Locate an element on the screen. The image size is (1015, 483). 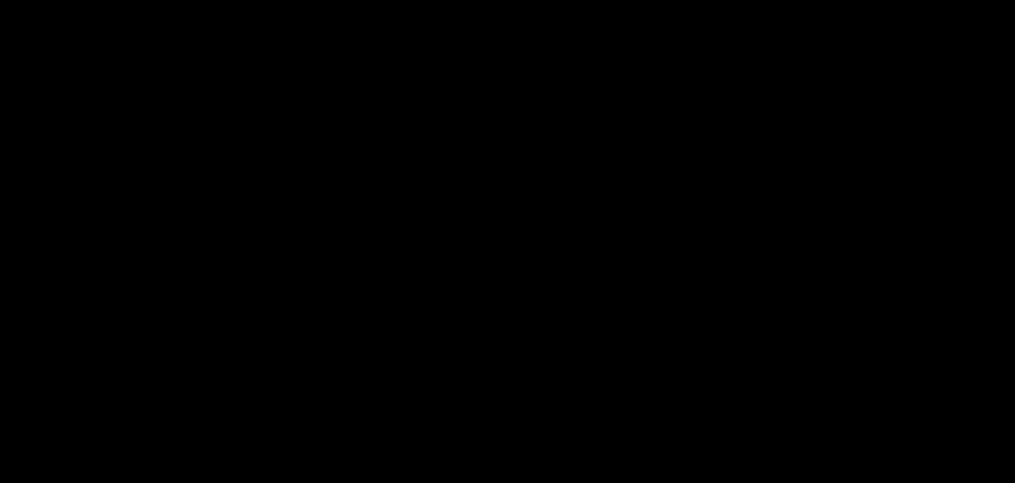
table-row: 4 20 21 is located at coordinates (507, 264).